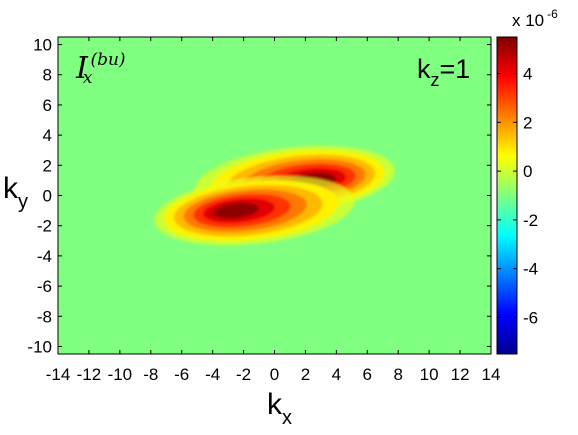 The height and width of the screenshot is (435, 578). What do you see at coordinates (44, 286) in the screenshot?
I see `y-tick-label: -6` at bounding box center [44, 286].